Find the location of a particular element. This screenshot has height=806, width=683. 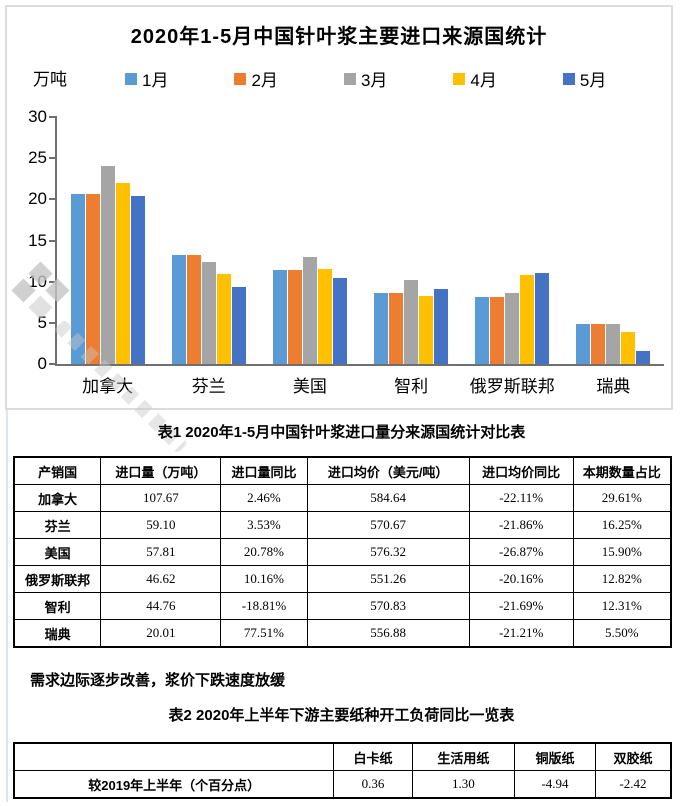

row-header-cell: 美国 is located at coordinates (57, 552).